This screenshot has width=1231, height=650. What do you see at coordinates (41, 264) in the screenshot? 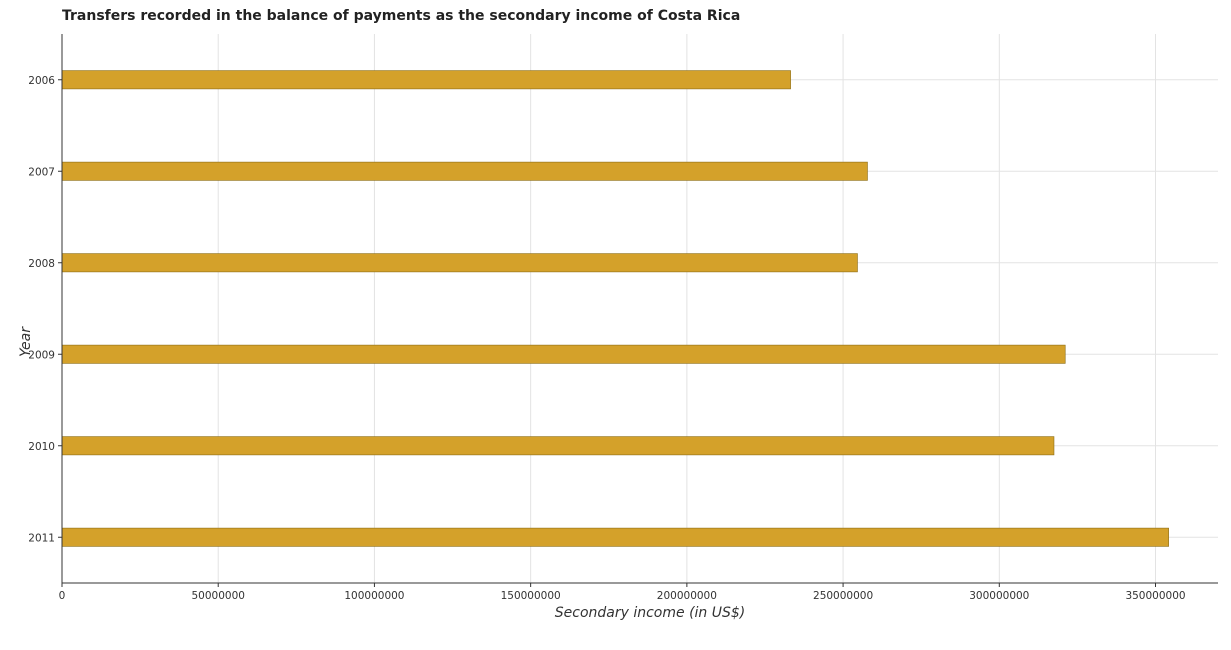
I see `y-tick-label: 2008` at bounding box center [41, 264].